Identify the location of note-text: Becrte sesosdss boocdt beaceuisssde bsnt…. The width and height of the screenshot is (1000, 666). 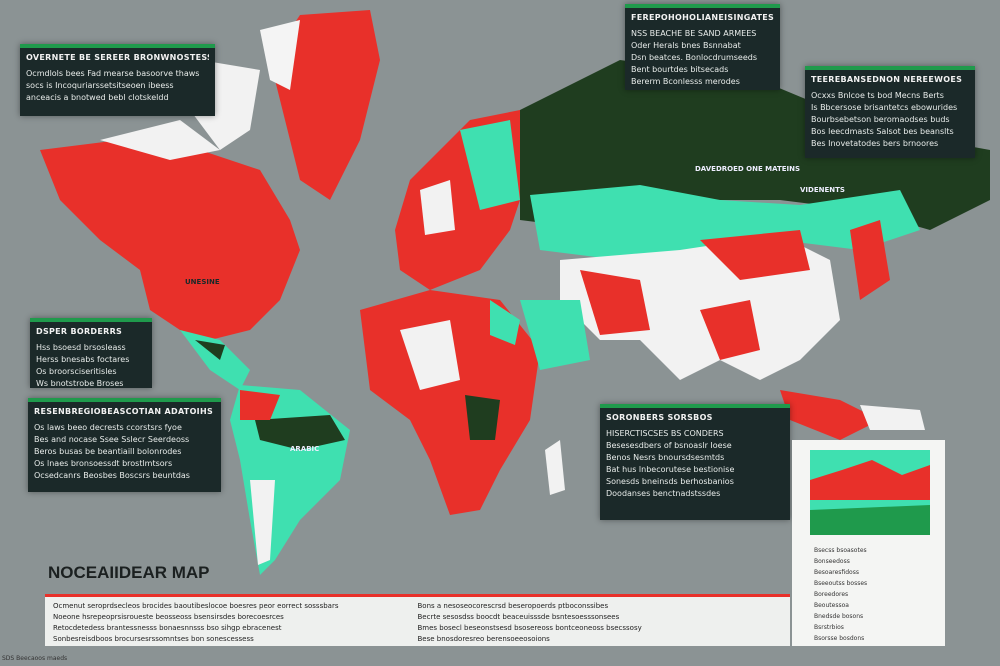
(518, 617).